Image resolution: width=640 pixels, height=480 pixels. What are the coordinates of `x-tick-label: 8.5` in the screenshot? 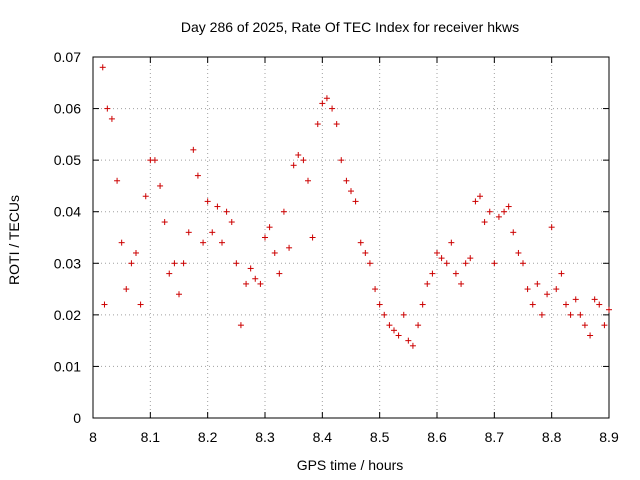 It's located at (380, 437).